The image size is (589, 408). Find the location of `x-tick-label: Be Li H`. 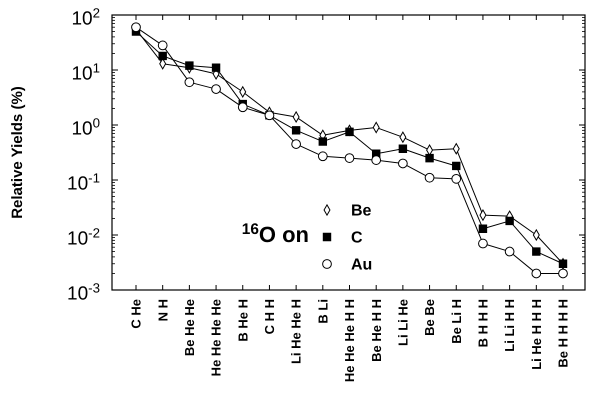

x-tick-label: Be Li H is located at coordinates (456, 321).